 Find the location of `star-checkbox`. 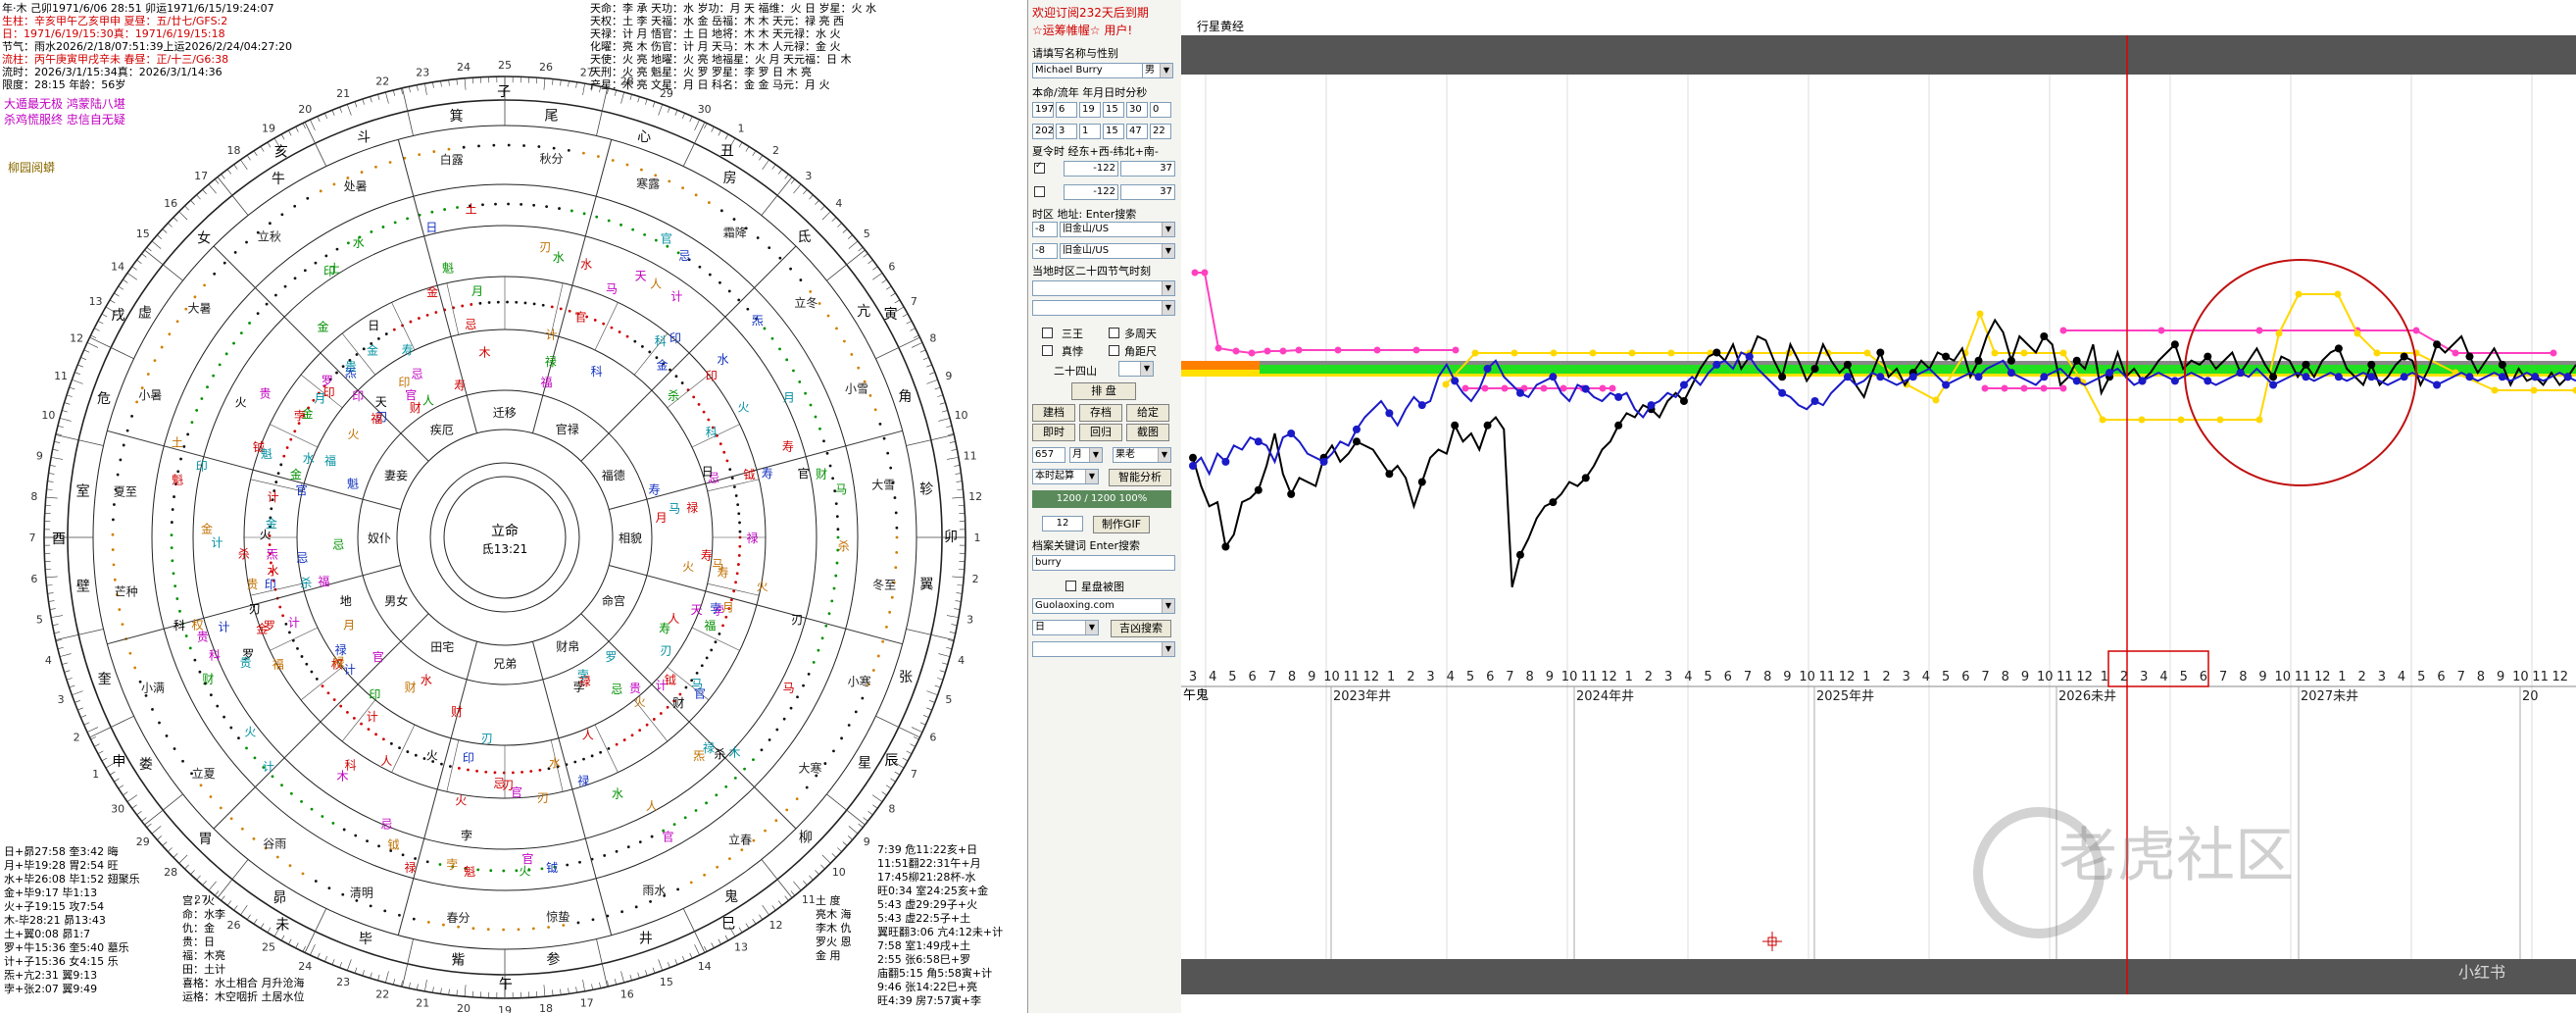

star-checkbox is located at coordinates (1070, 586).